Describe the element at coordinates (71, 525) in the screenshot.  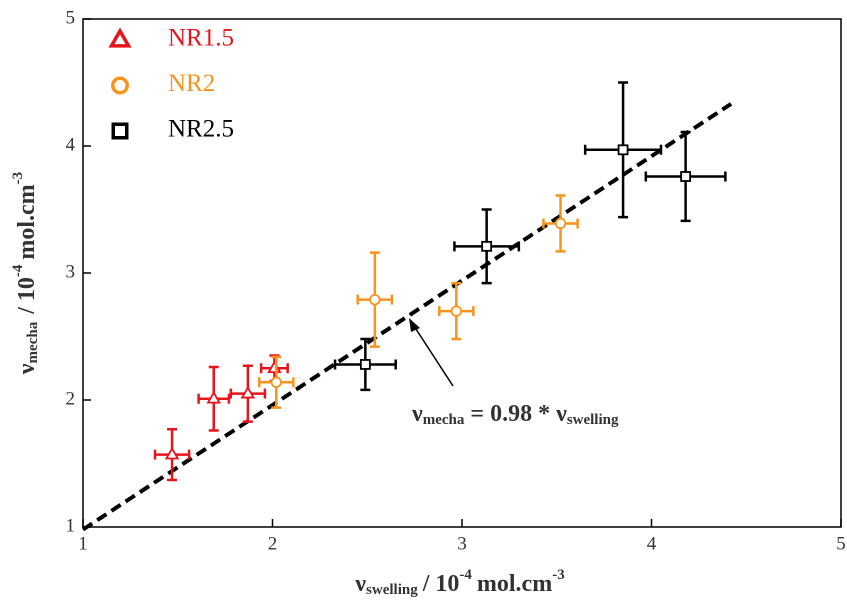
I see `y-tick-label: 1` at that location.